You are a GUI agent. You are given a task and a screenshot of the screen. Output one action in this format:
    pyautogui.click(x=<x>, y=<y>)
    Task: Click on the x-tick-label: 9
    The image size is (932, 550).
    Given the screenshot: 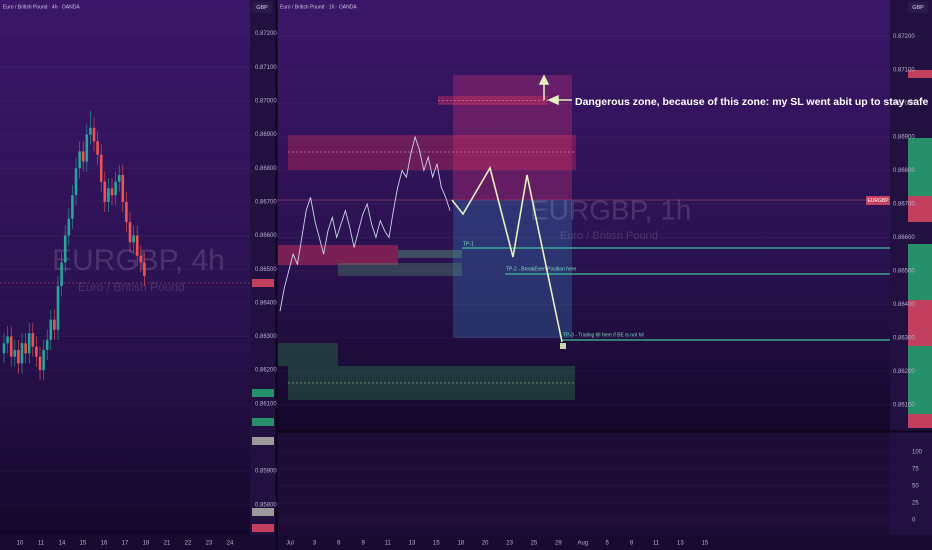 What is the action you would take?
    pyautogui.click(x=364, y=544)
    